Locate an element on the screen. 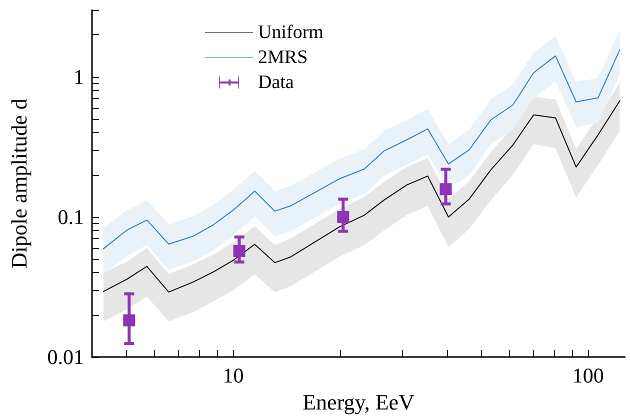 Image resolution: width=630 pixels, height=418 pixels. y-axis-title: Dipole amplitude d is located at coordinates (19, 183).